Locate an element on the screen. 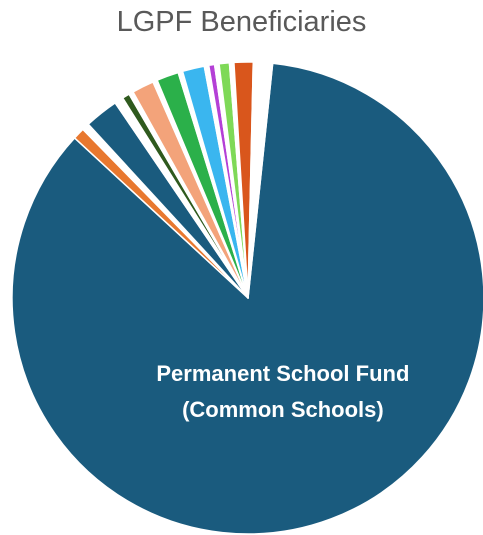 The width and height of the screenshot is (483, 535). slice-label-0-line-1: (Common Schools) is located at coordinates (283, 409).